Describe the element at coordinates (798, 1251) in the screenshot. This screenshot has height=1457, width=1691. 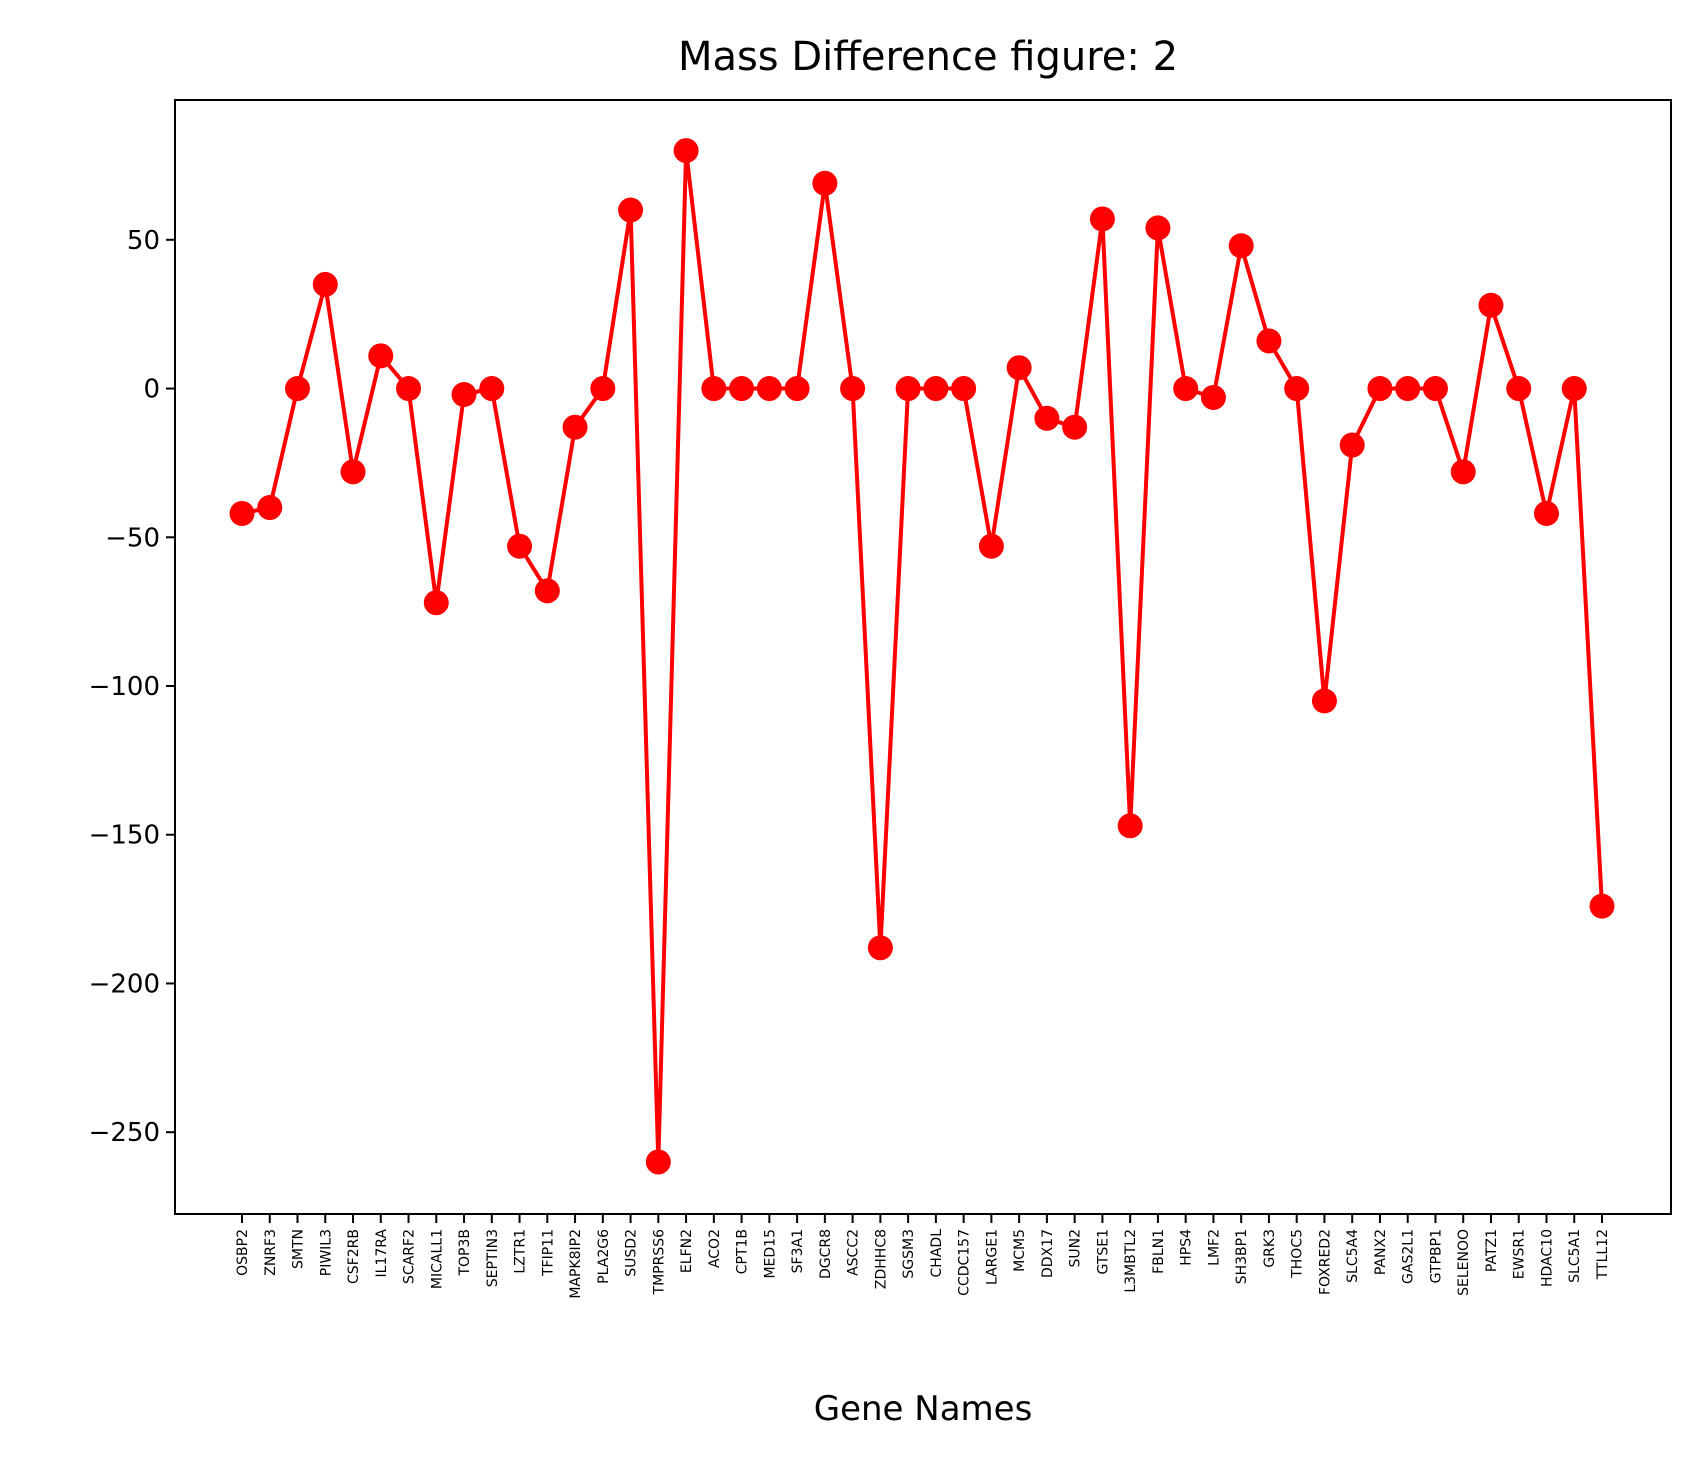
I see `x-tick-label: SF3A1` at that location.